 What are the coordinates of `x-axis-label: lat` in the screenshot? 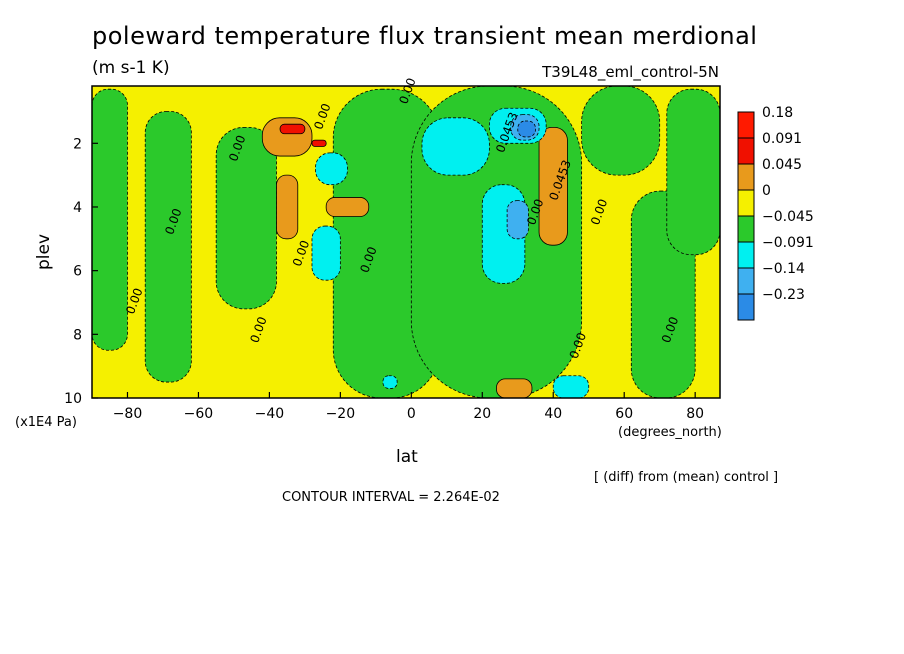 It's located at (407, 457).